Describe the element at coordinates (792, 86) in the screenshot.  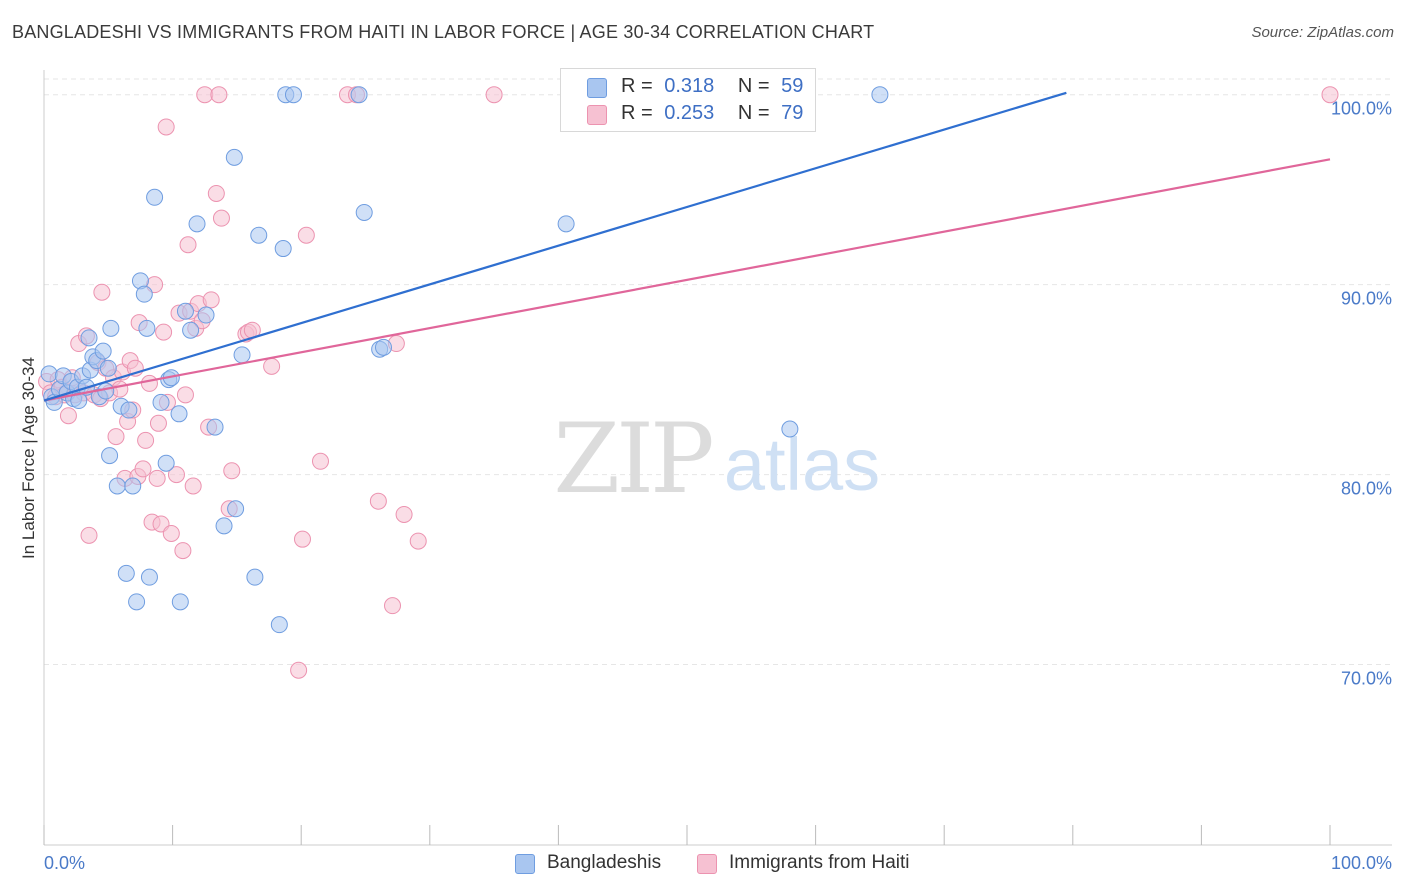
I see `legend-n-value-bangladeshis: 59` at that location.